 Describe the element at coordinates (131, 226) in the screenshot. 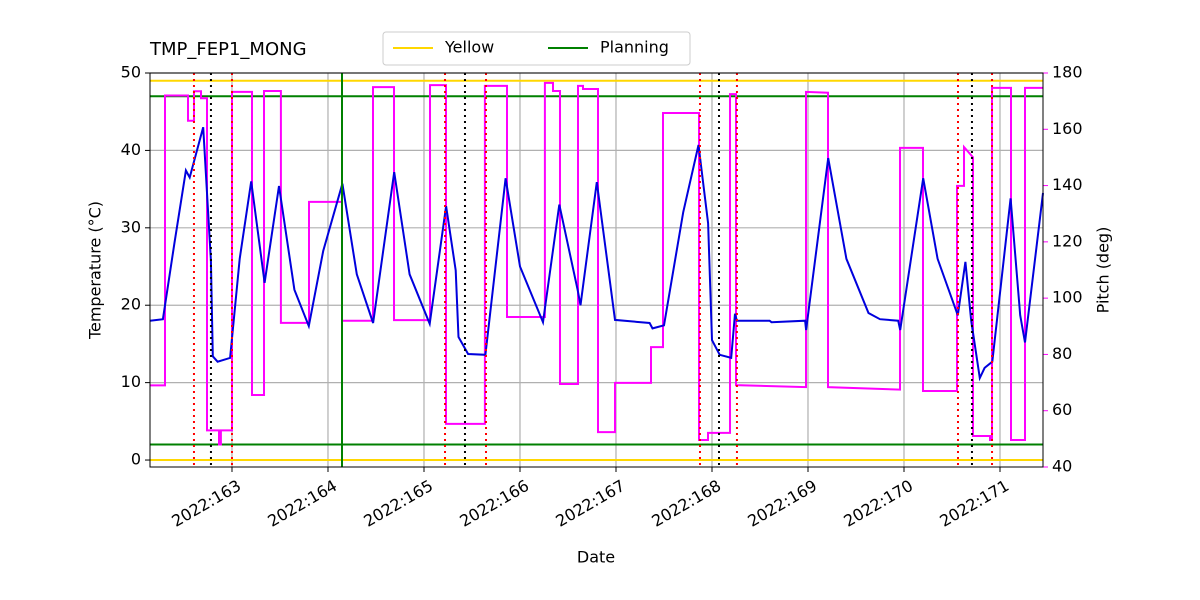

I see `y-tick-label: 30` at that location.